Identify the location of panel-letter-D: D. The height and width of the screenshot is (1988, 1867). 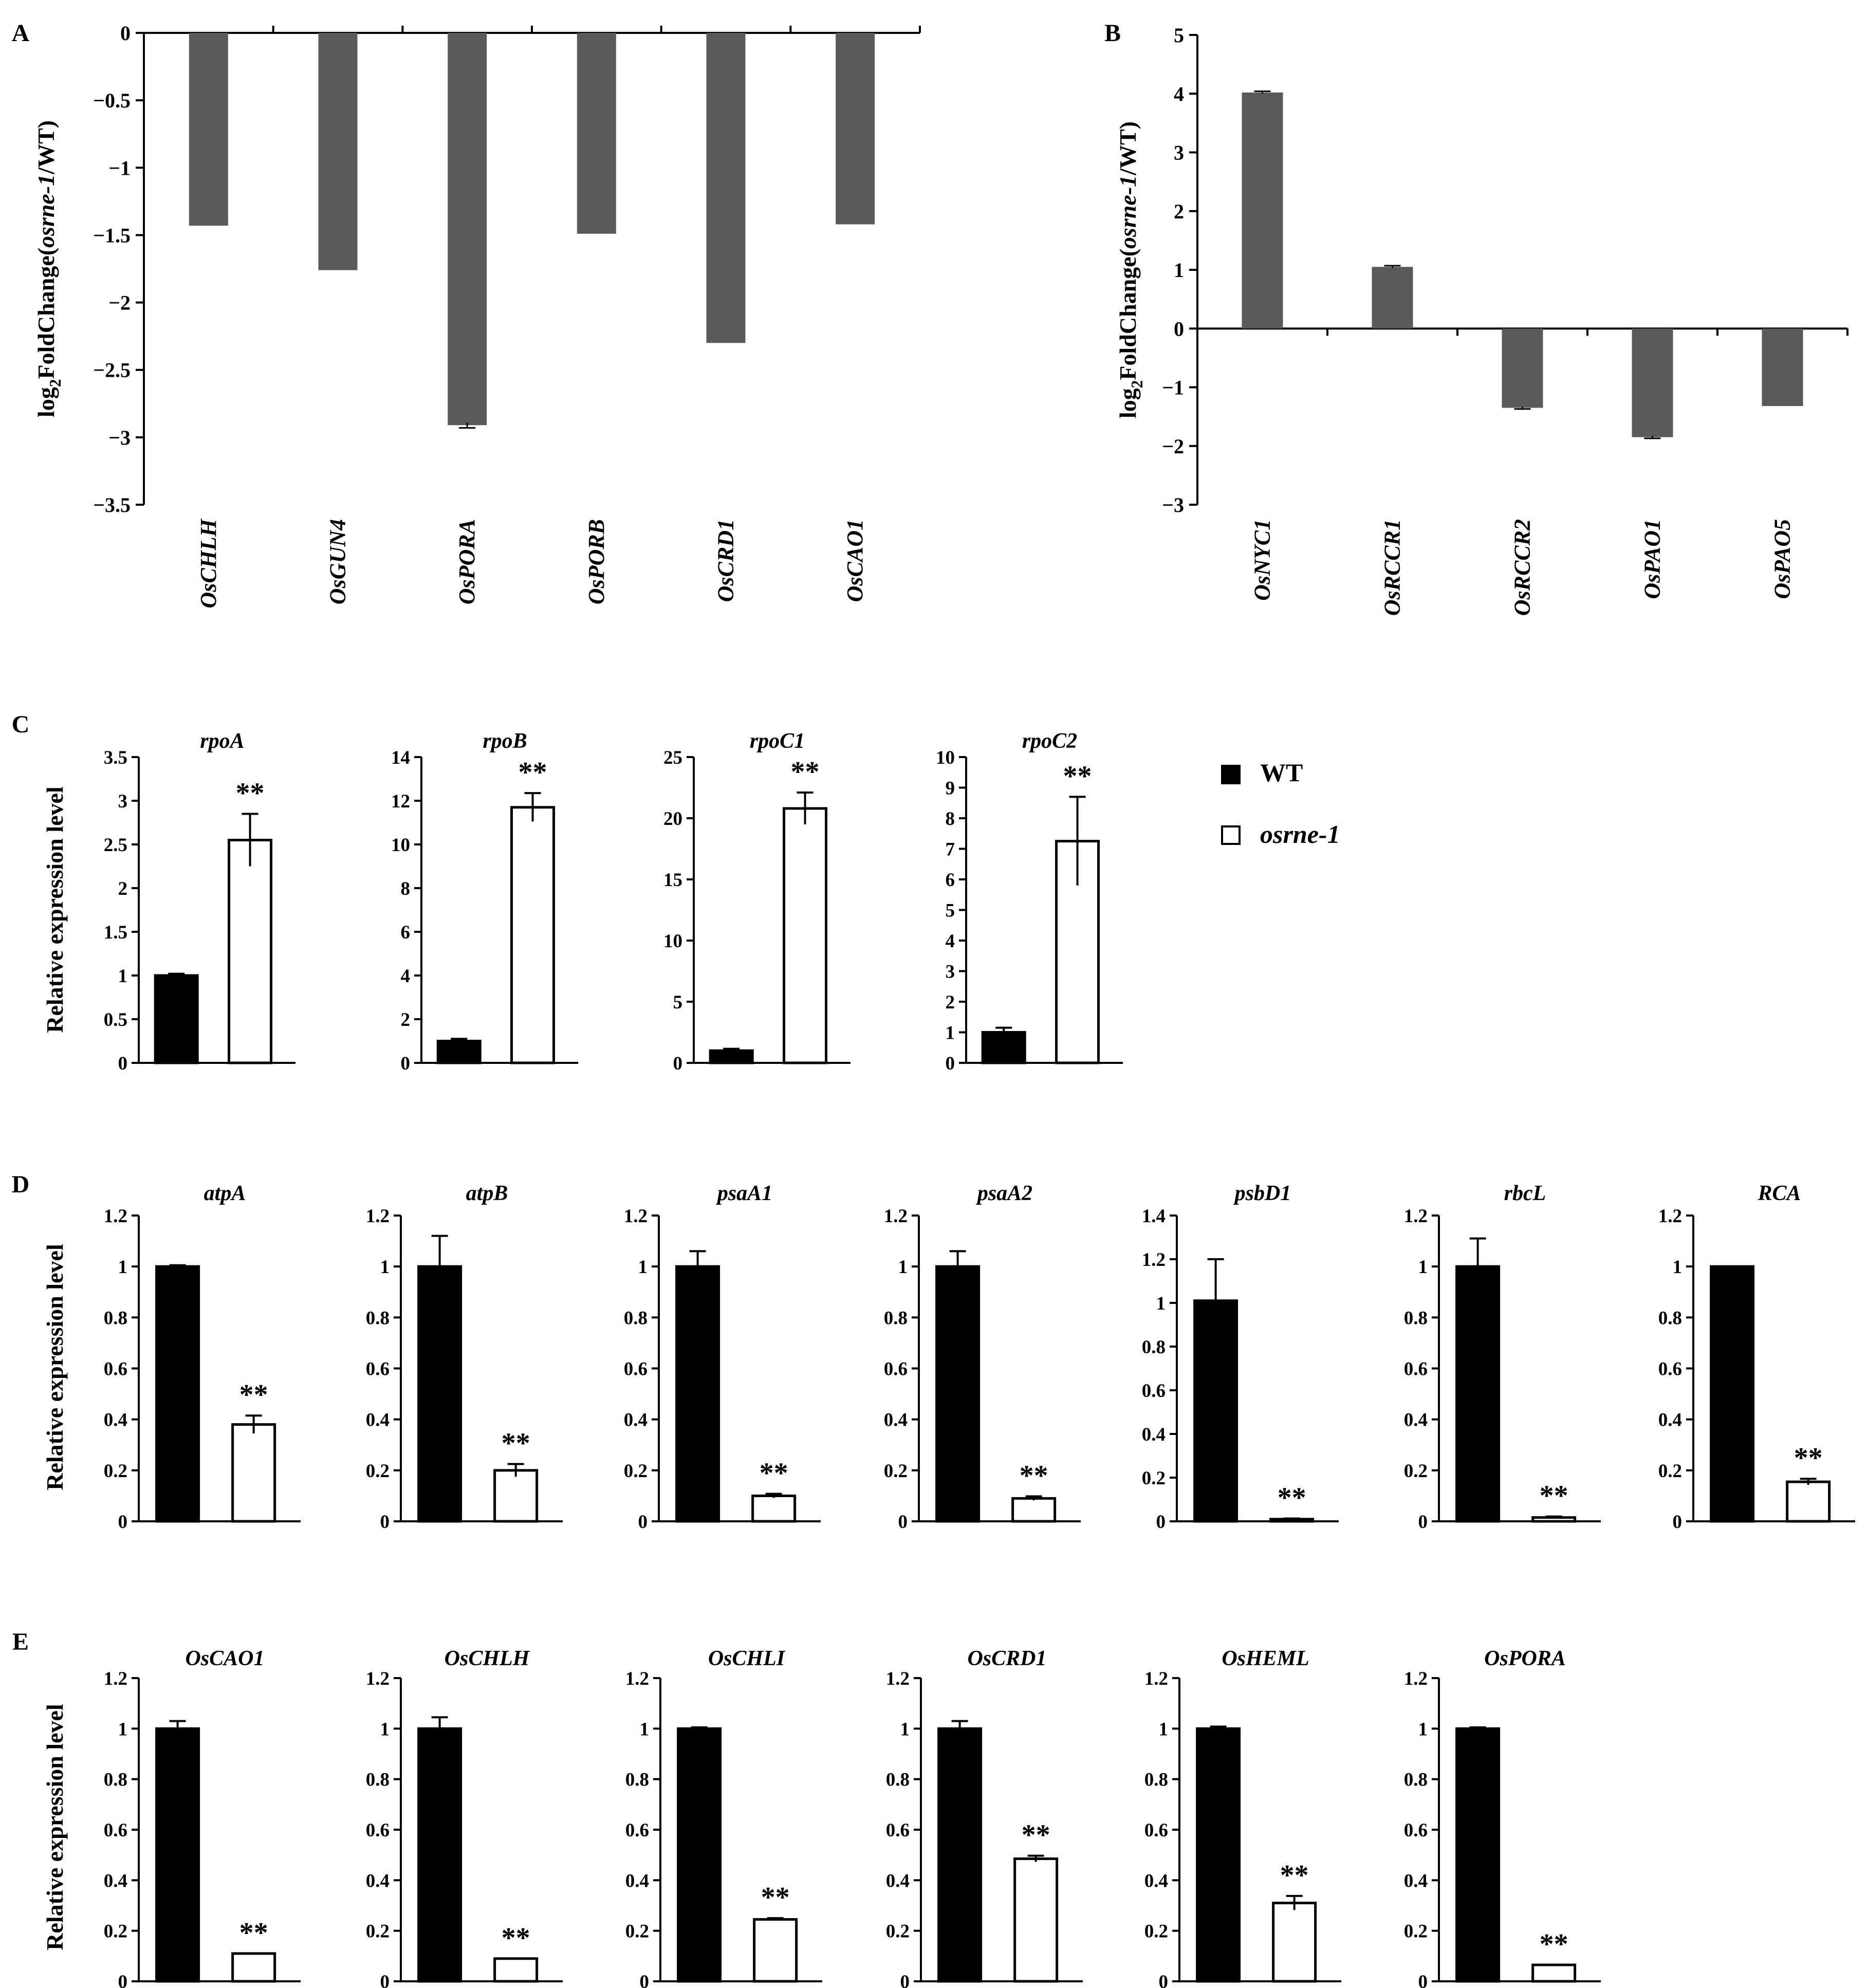
(21, 1184).